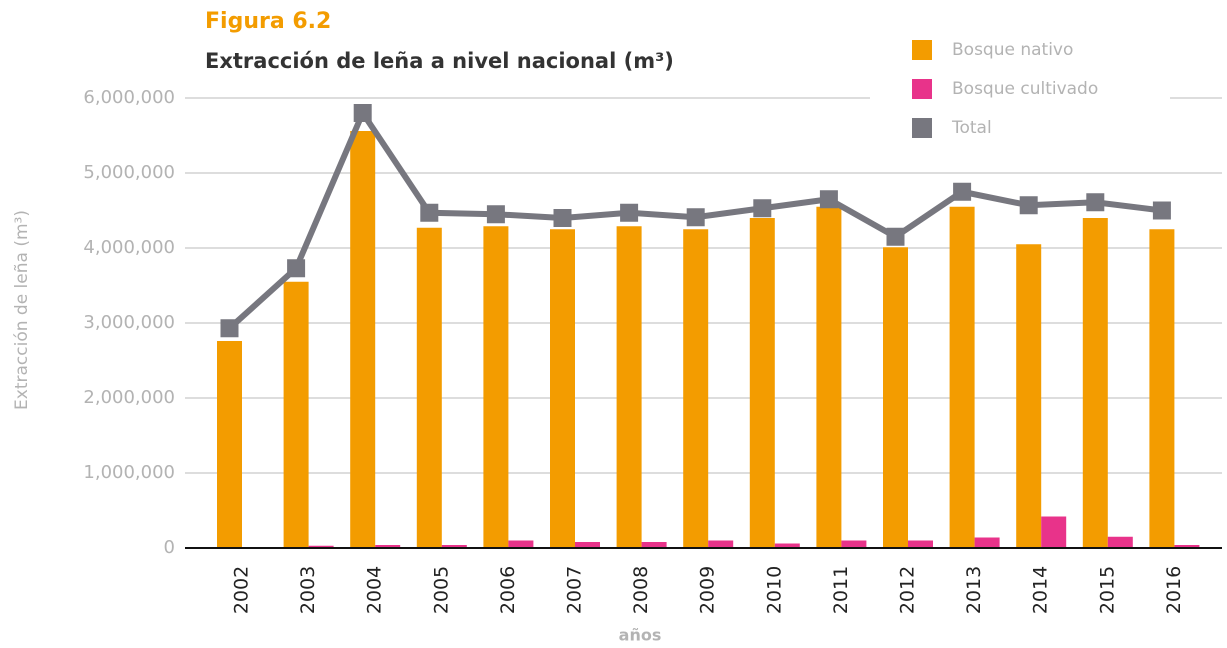 The width and height of the screenshot is (1227, 648). I want to click on y-tick-label: 1,000,000, so click(129, 472).